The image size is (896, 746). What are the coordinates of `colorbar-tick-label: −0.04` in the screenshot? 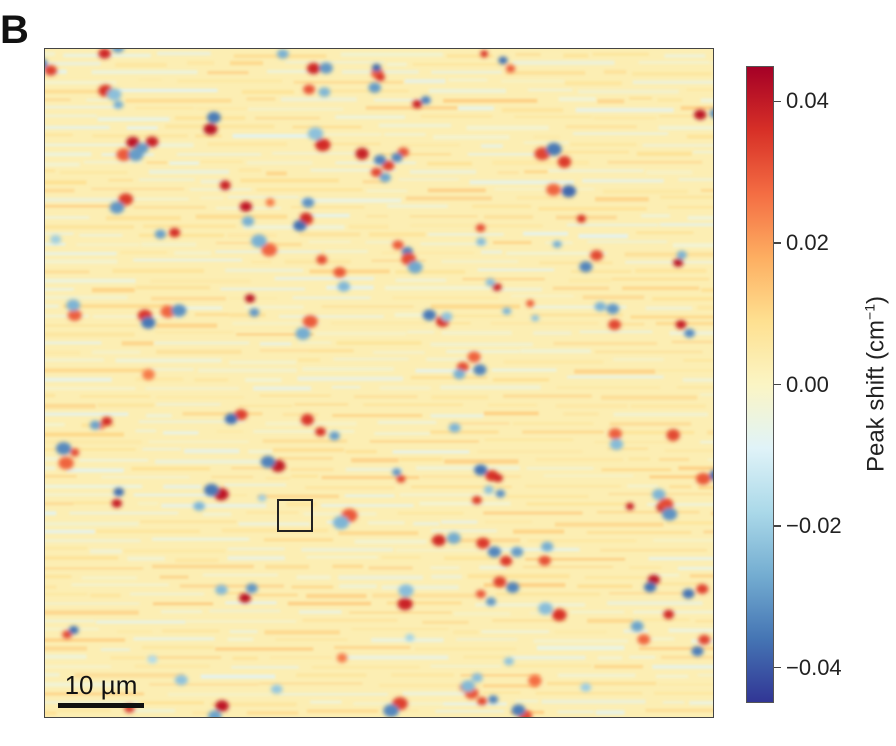 It's located at (814, 667).